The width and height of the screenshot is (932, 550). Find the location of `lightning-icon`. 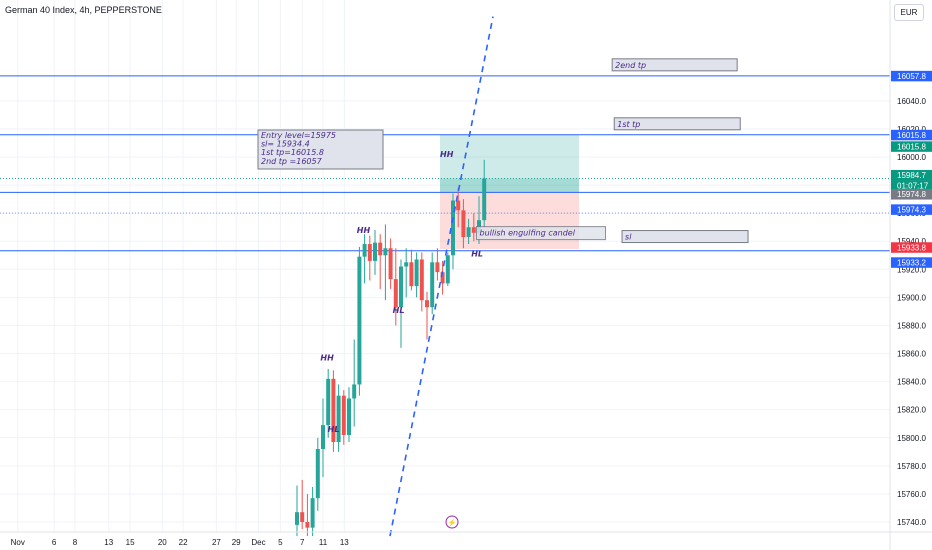

lightning-icon is located at coordinates (452, 522).